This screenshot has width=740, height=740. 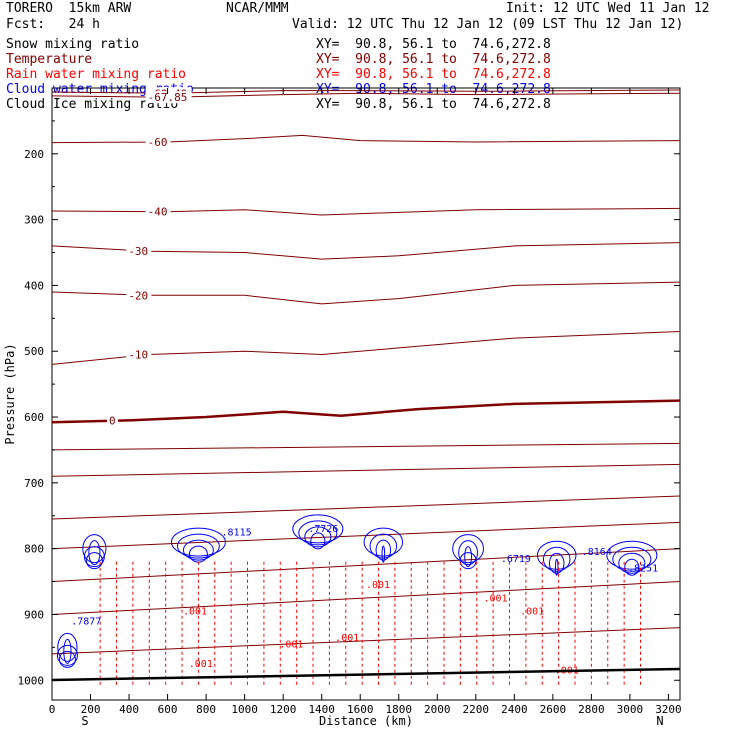 What do you see at coordinates (668, 709) in the screenshot?
I see `x-tick-label: 3200` at bounding box center [668, 709].